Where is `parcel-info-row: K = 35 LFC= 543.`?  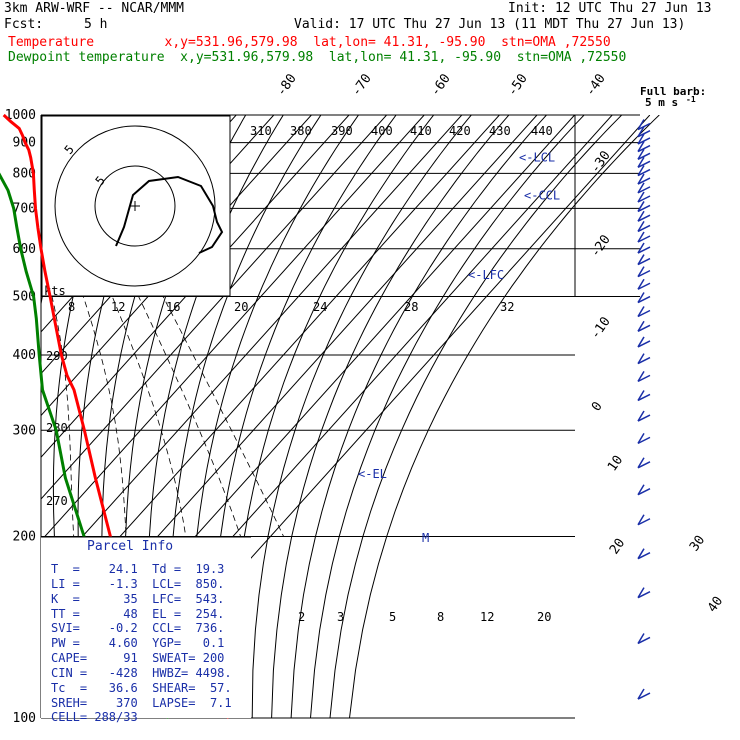 parcel-info-row: K = 35 LFC= 543. is located at coordinates (138, 599).